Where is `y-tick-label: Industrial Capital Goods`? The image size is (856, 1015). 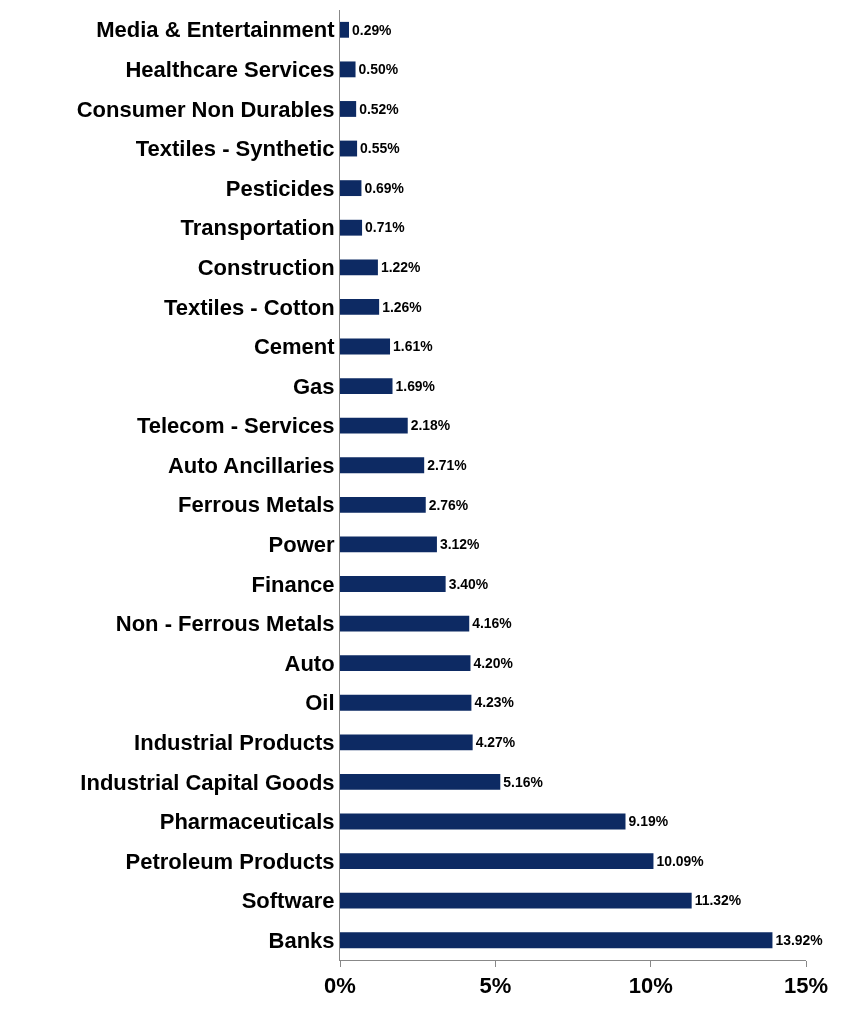
y-tick-label: Industrial Capital Goods is located at coordinates (207, 782).